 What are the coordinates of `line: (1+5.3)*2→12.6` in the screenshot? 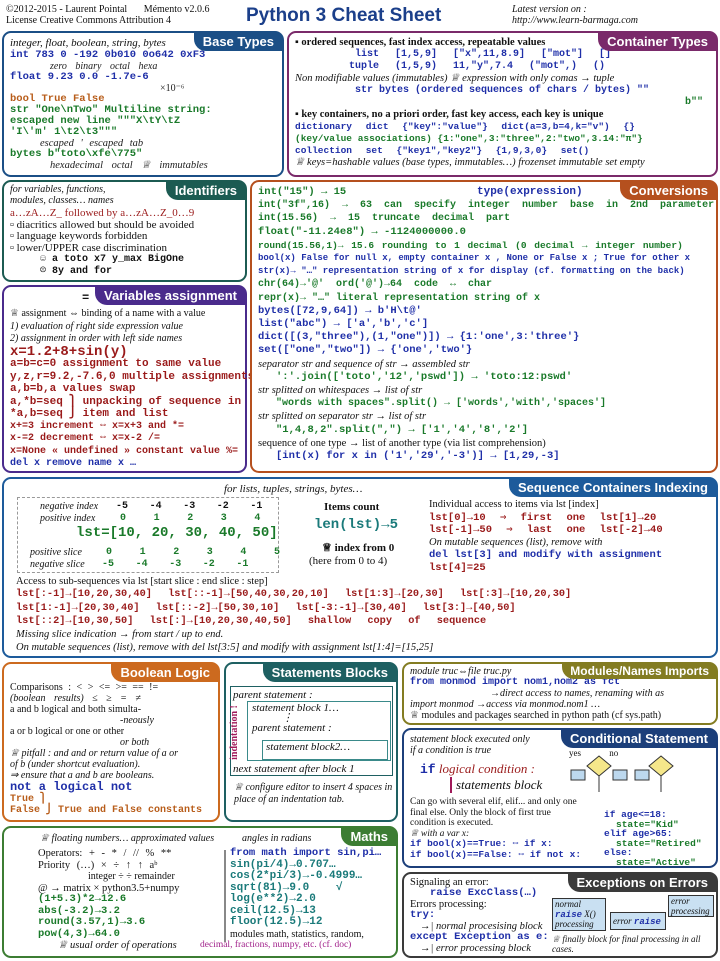 It's located at (82, 899).